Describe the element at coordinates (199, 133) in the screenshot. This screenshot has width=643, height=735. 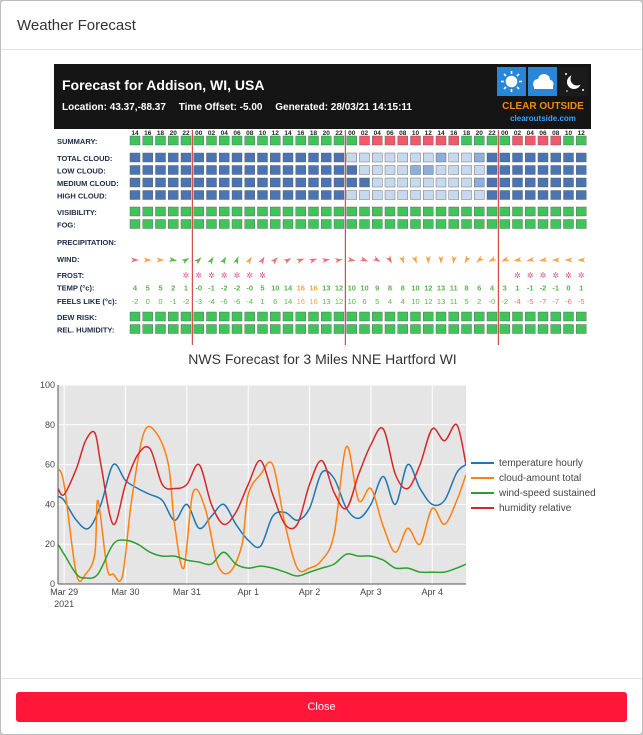
I see `hour-label: 00` at that location.